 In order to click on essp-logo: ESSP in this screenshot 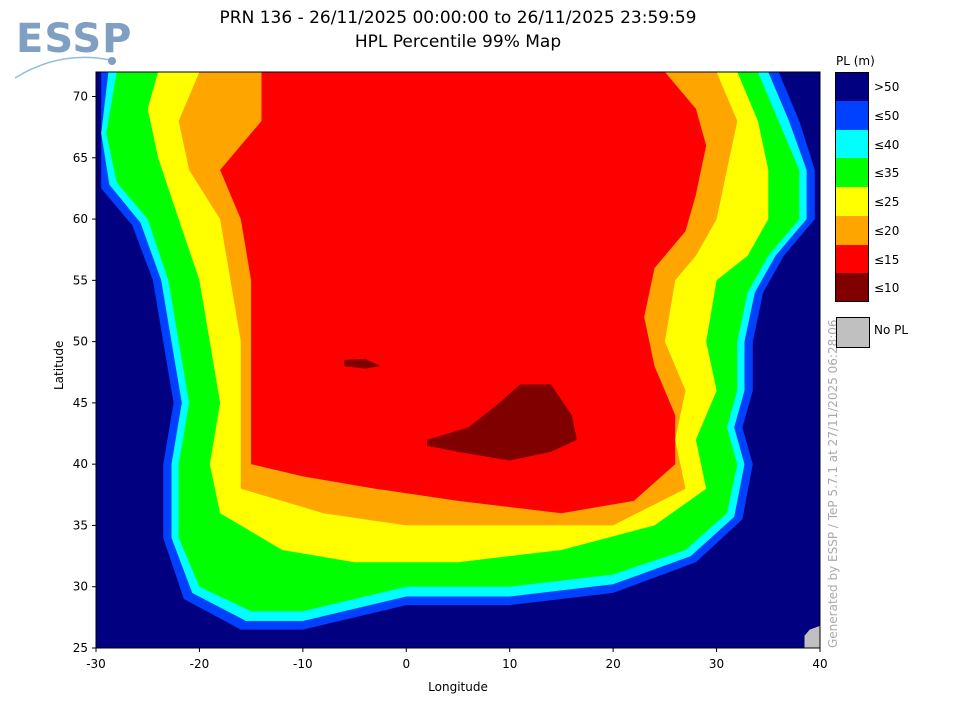, I will do `click(74, 39)`.